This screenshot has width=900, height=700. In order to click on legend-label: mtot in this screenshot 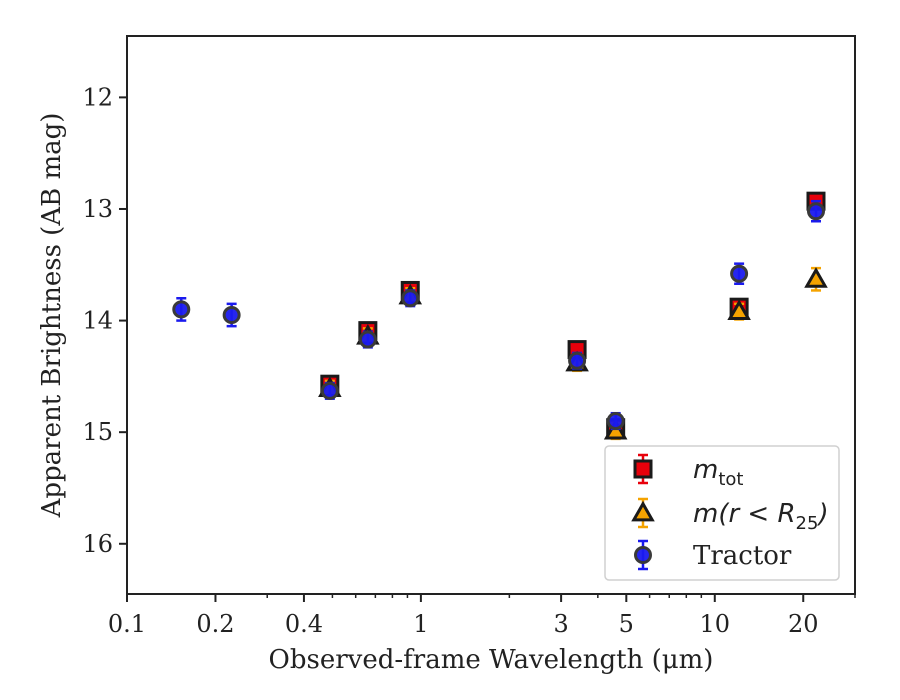, I will do `click(718, 472)`.